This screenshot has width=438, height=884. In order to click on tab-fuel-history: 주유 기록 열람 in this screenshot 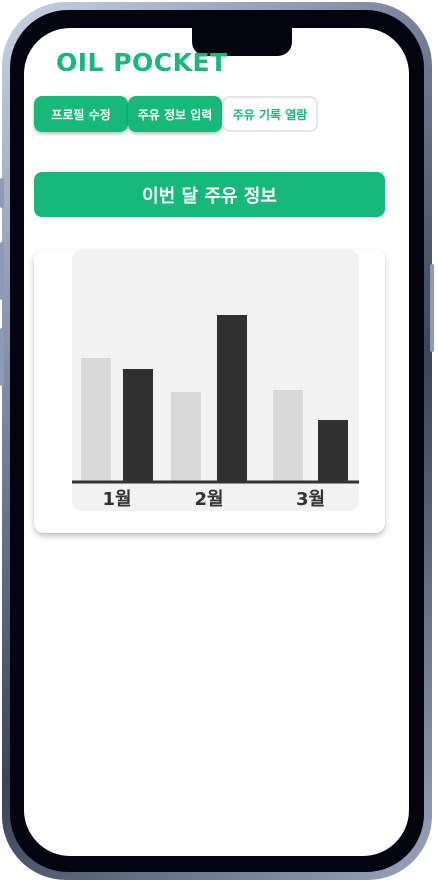, I will do `click(270, 114)`.